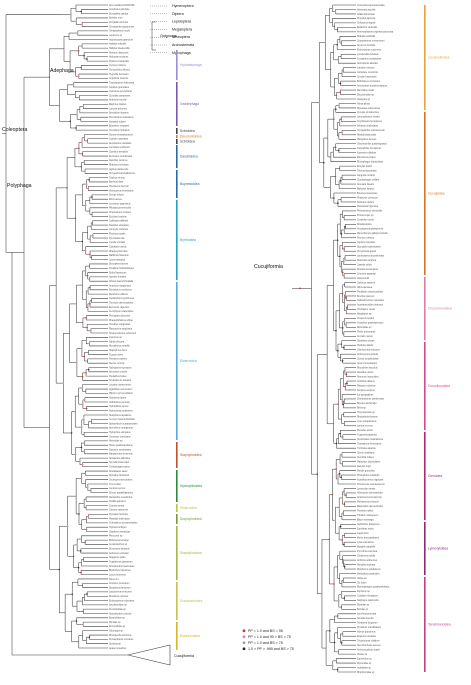 The width and height of the screenshot is (471, 685). What do you see at coordinates (121, 311) in the screenshot?
I see `tip-label: Cerophytum elateroides` at bounding box center [121, 311].